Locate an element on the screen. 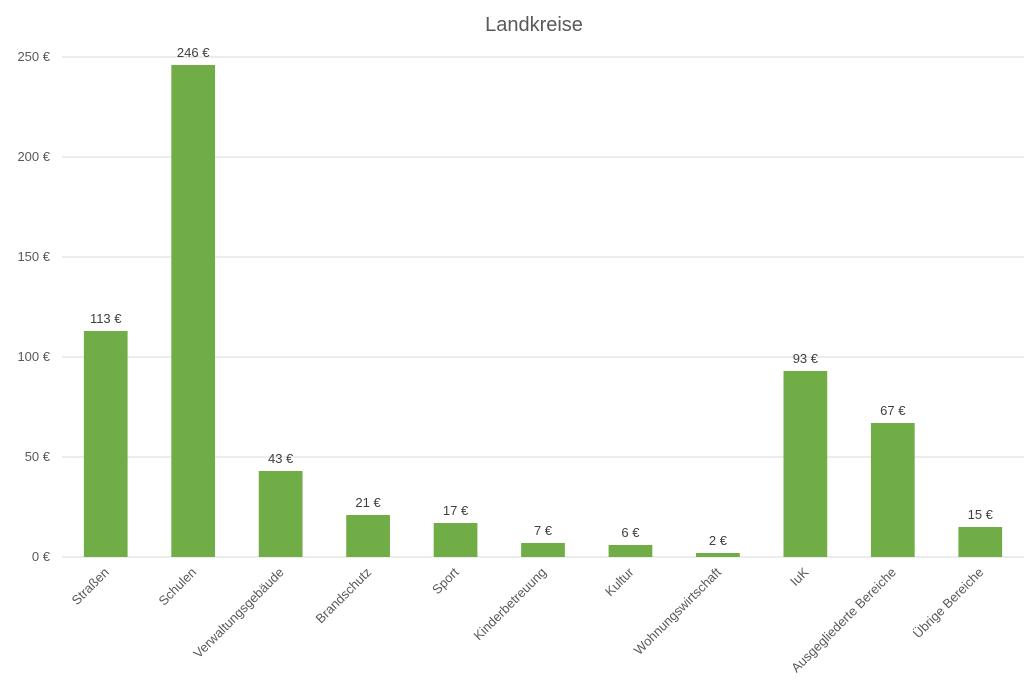  data-label: 93 € is located at coordinates (806, 358).